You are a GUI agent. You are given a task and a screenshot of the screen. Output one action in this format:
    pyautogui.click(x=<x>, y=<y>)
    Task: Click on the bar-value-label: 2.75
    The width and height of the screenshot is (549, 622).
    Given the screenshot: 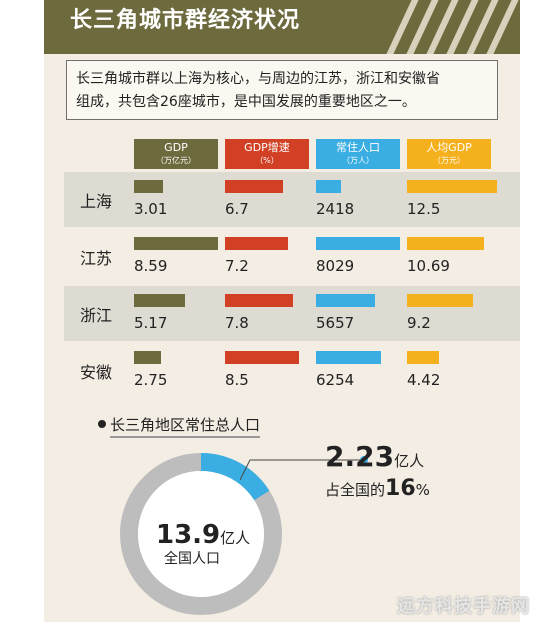 What is the action you would take?
    pyautogui.click(x=151, y=380)
    